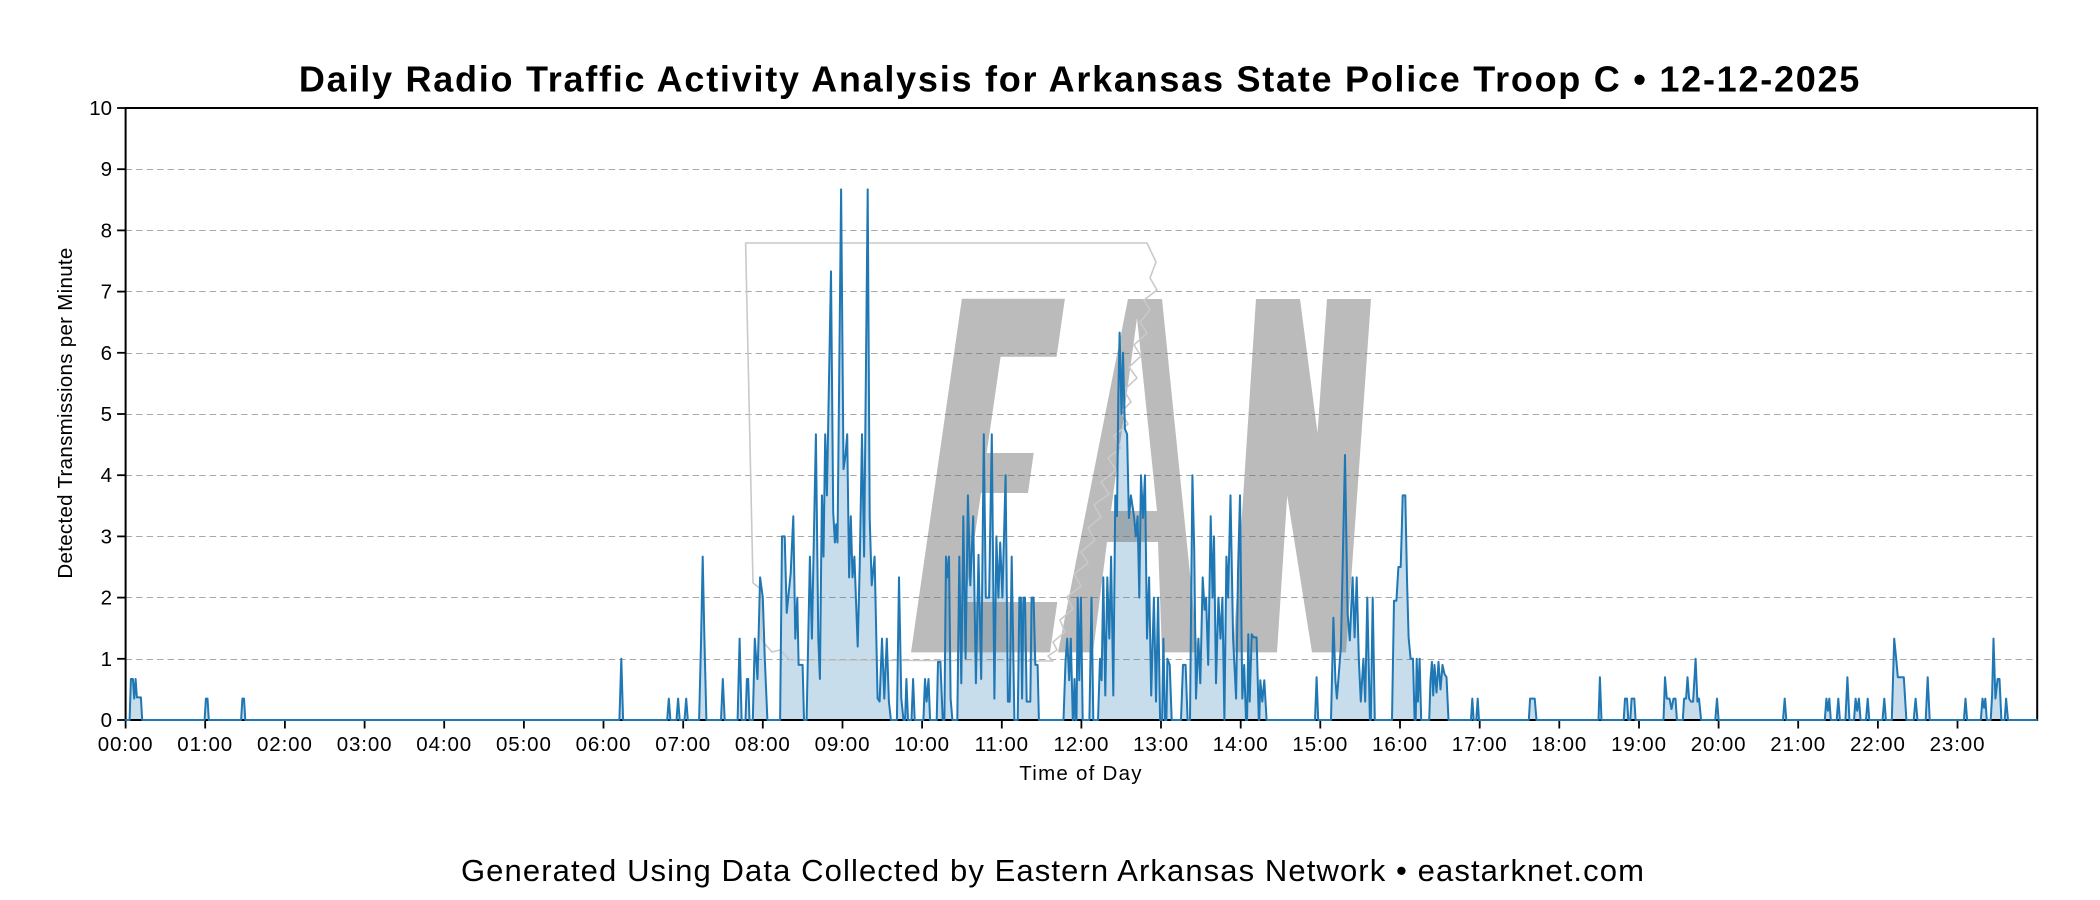 The height and width of the screenshot is (900, 2100). What do you see at coordinates (1241, 744) in the screenshot?
I see `svg-text: 14:00` at bounding box center [1241, 744].